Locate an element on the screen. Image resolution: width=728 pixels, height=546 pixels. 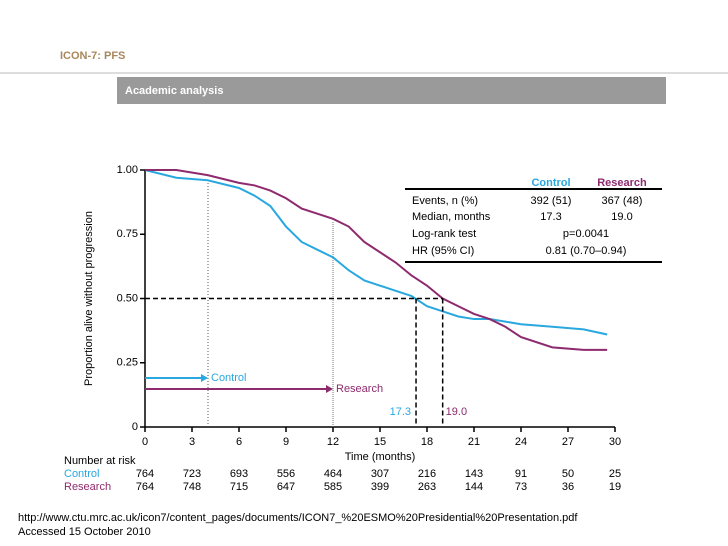
risk-row-label: Research is located at coordinates (87, 487).